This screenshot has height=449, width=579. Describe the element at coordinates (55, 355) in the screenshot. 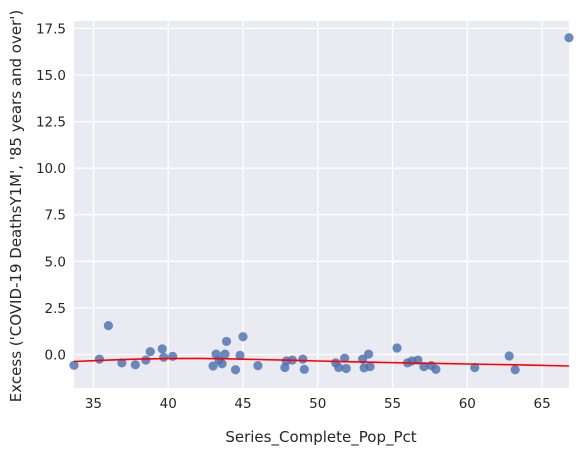

I see `y-tick-label: 0.0` at that location.